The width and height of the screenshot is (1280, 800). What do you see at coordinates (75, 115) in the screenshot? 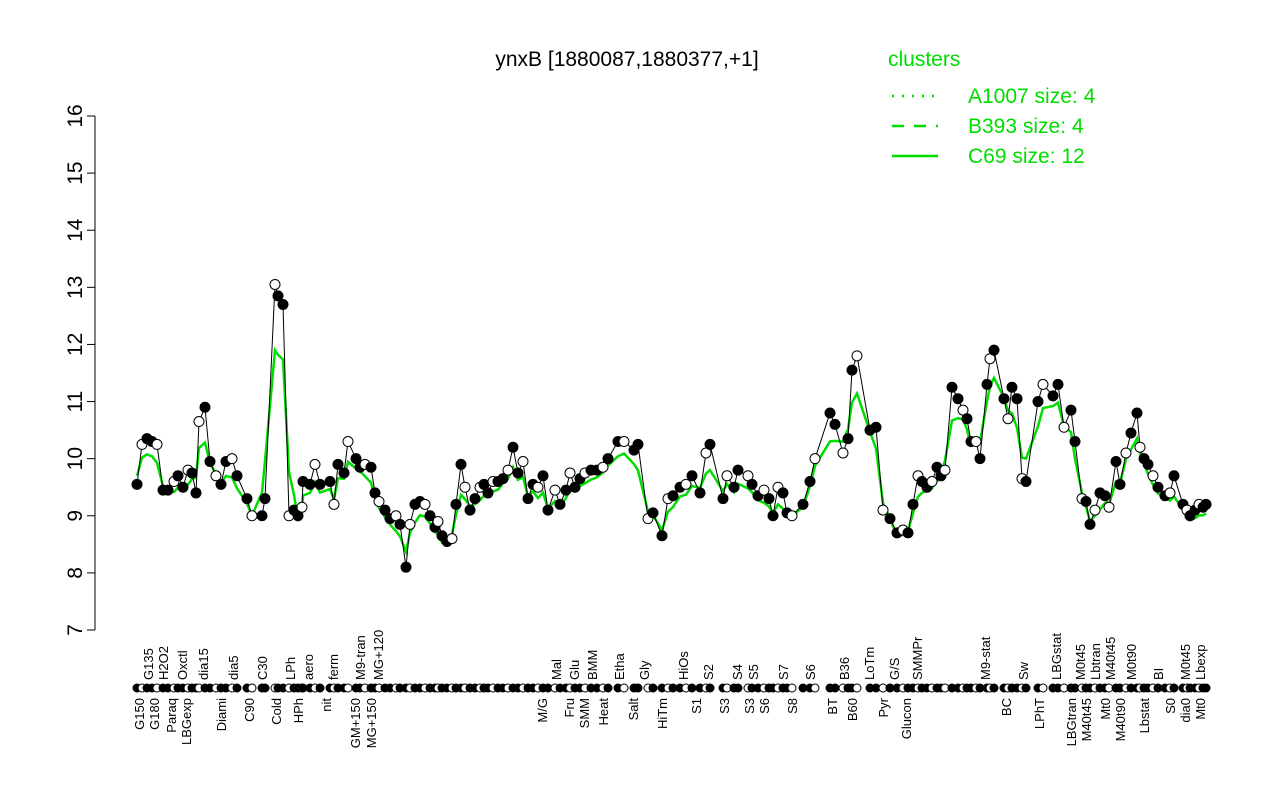
I see `y-tick-label: 16` at bounding box center [75, 115].